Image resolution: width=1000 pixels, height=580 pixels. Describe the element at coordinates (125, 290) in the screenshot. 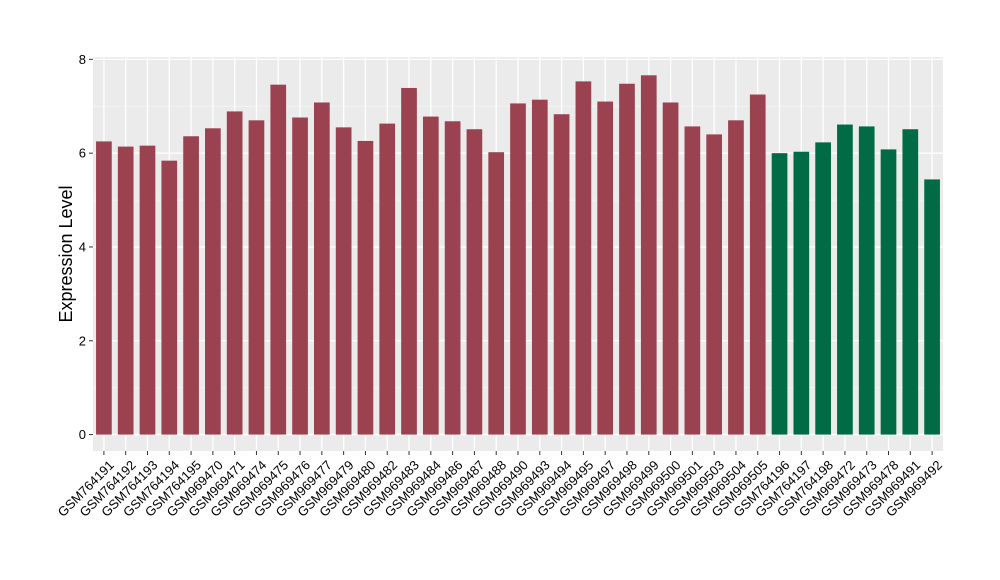

I see `bar-GSM764192` at that location.